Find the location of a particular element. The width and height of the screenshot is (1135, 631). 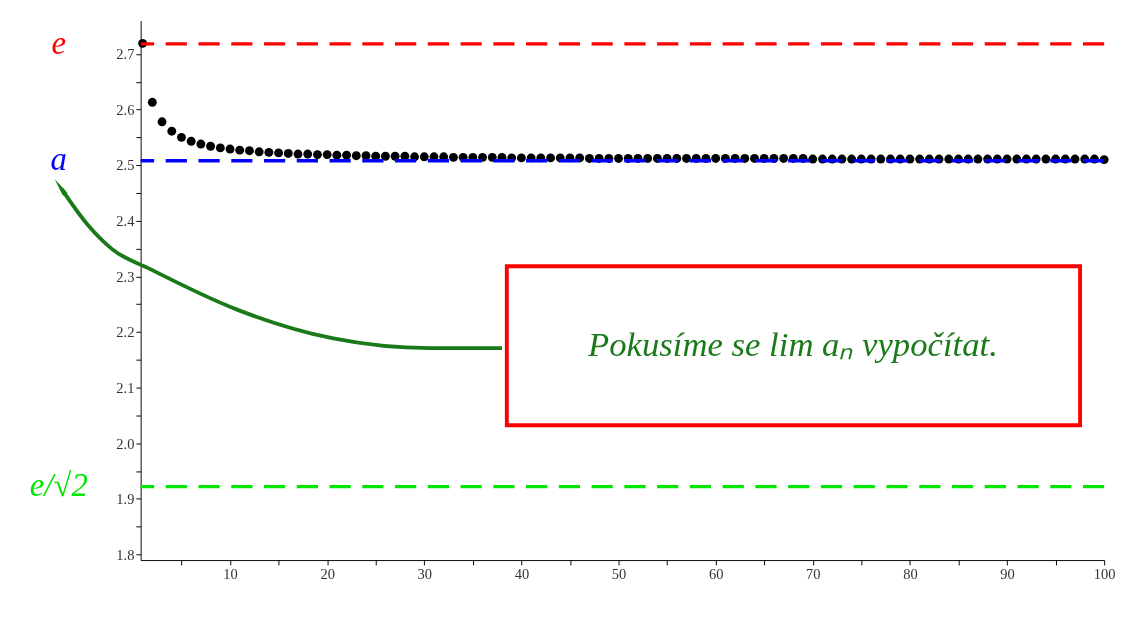

y-tick-label: 2.1 is located at coordinates (125, 387).